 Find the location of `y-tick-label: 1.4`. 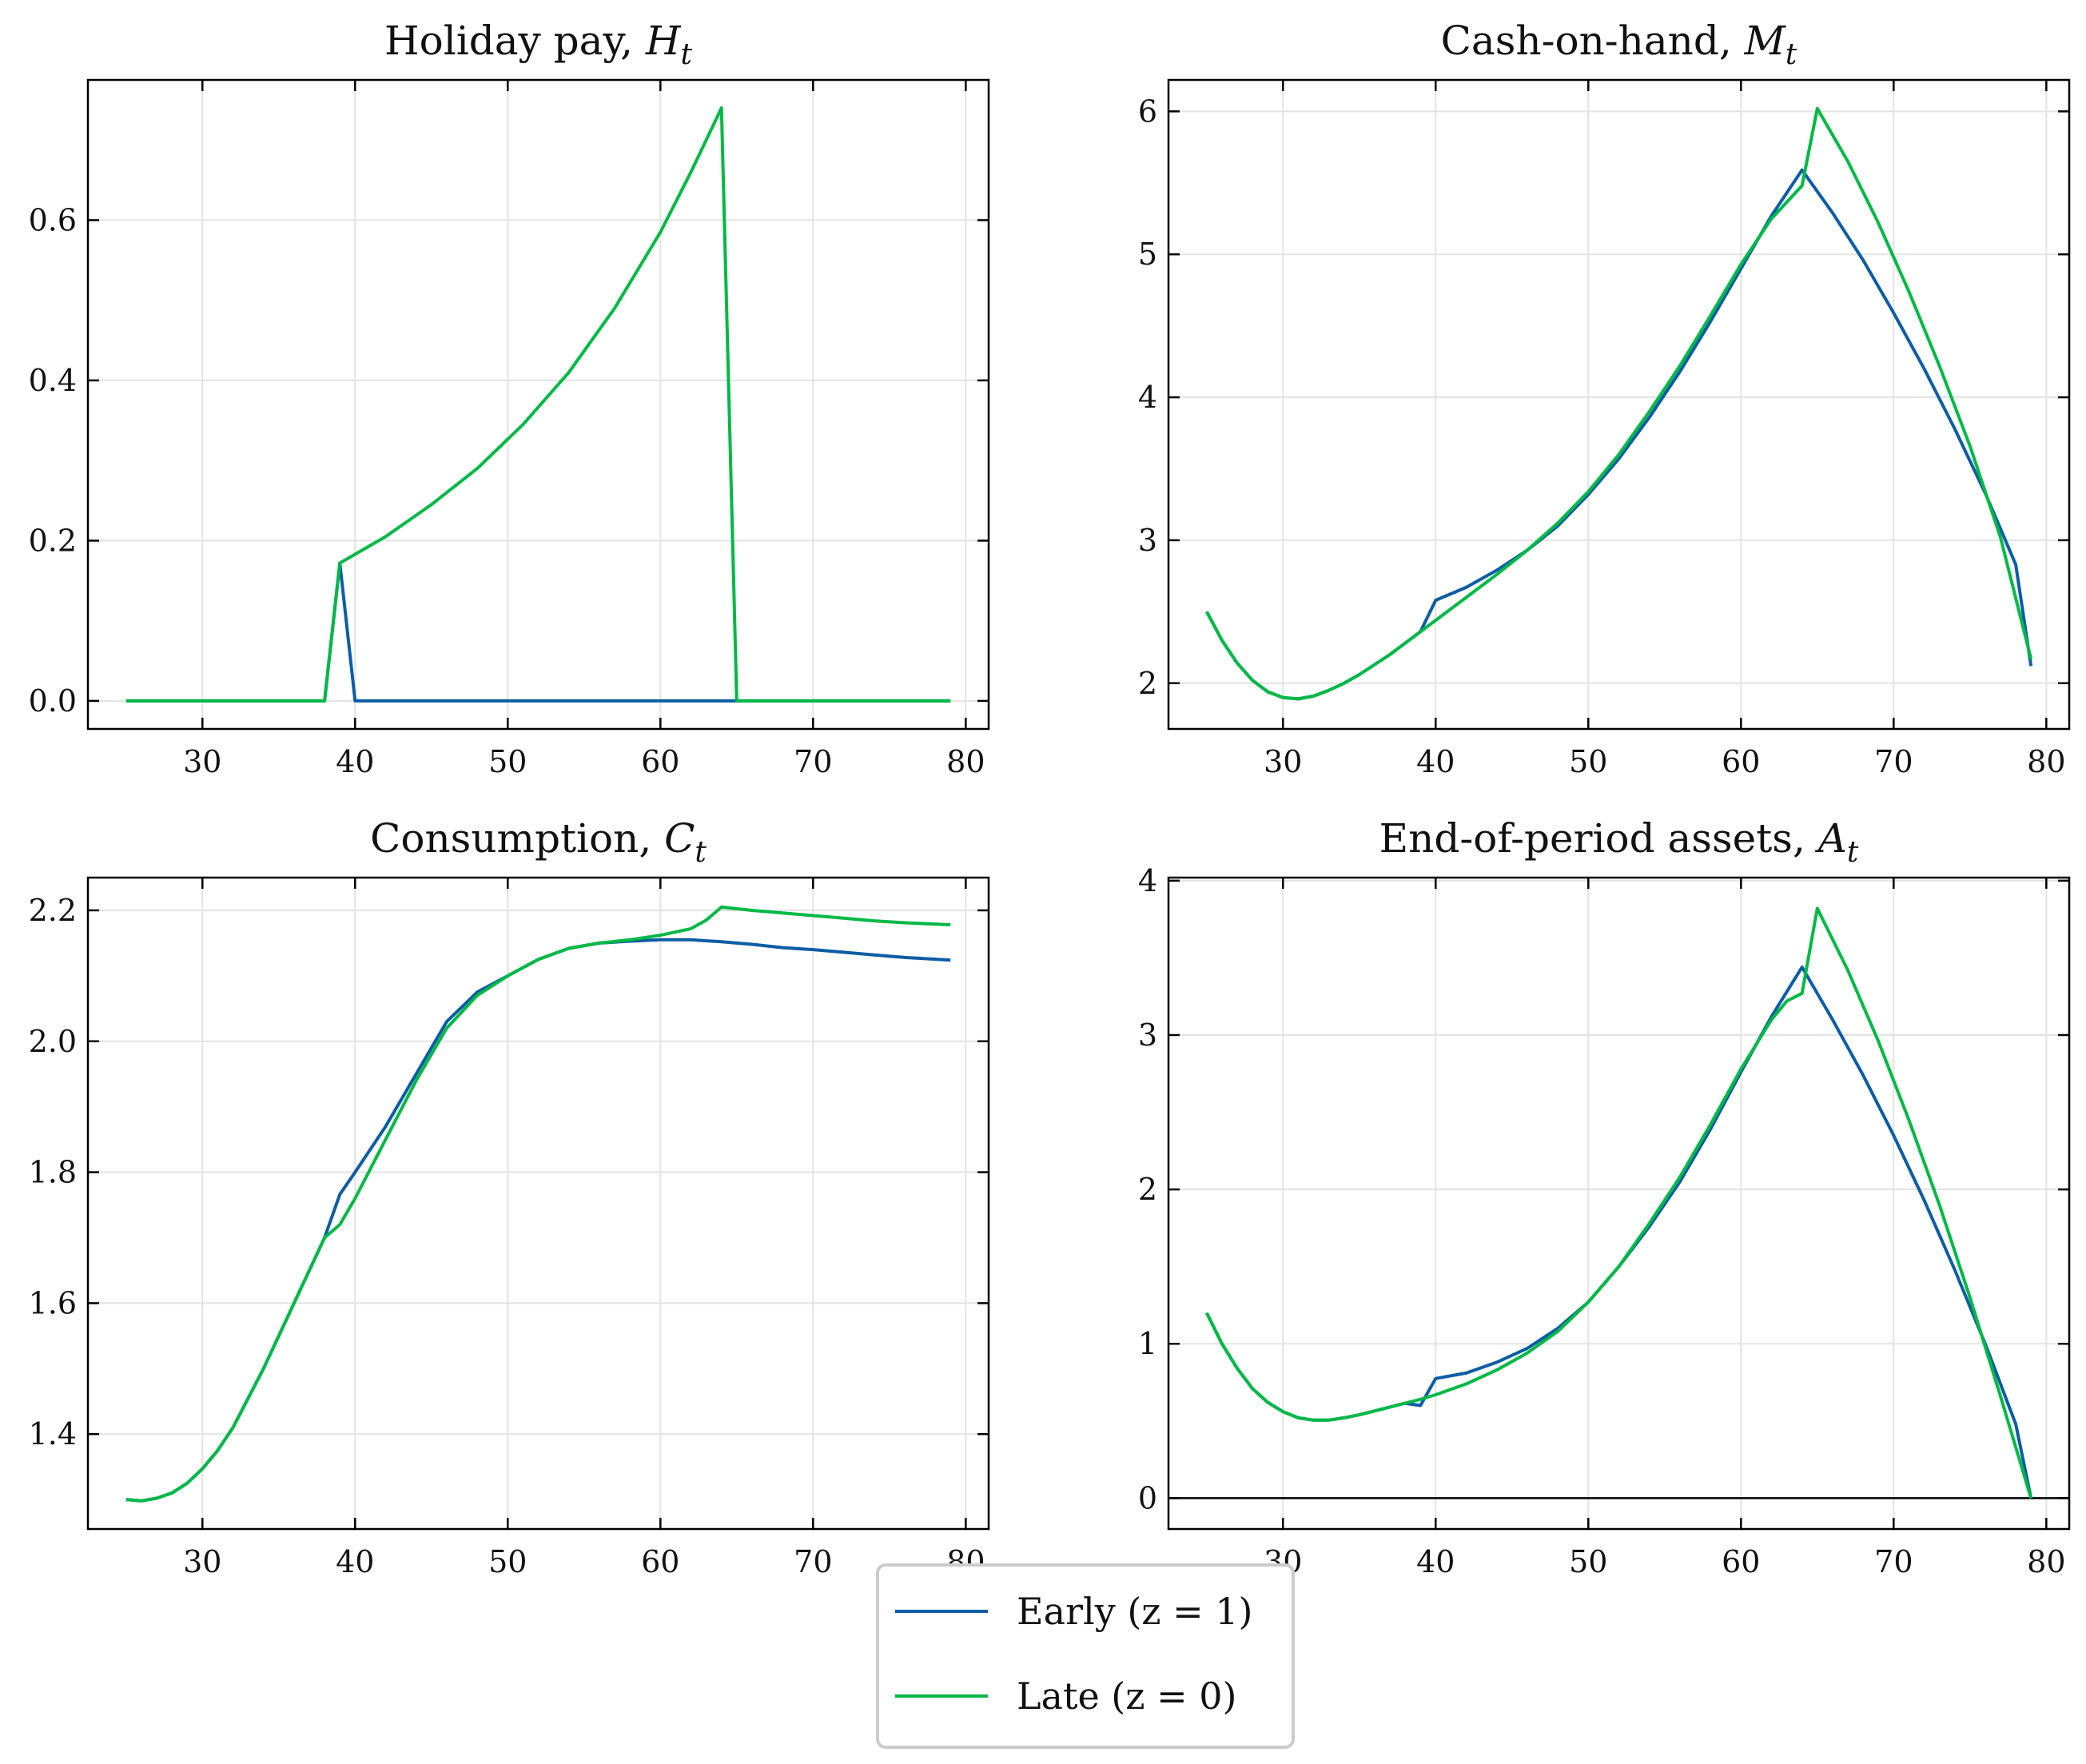

y-tick-label: 1.4 is located at coordinates (53, 1433).